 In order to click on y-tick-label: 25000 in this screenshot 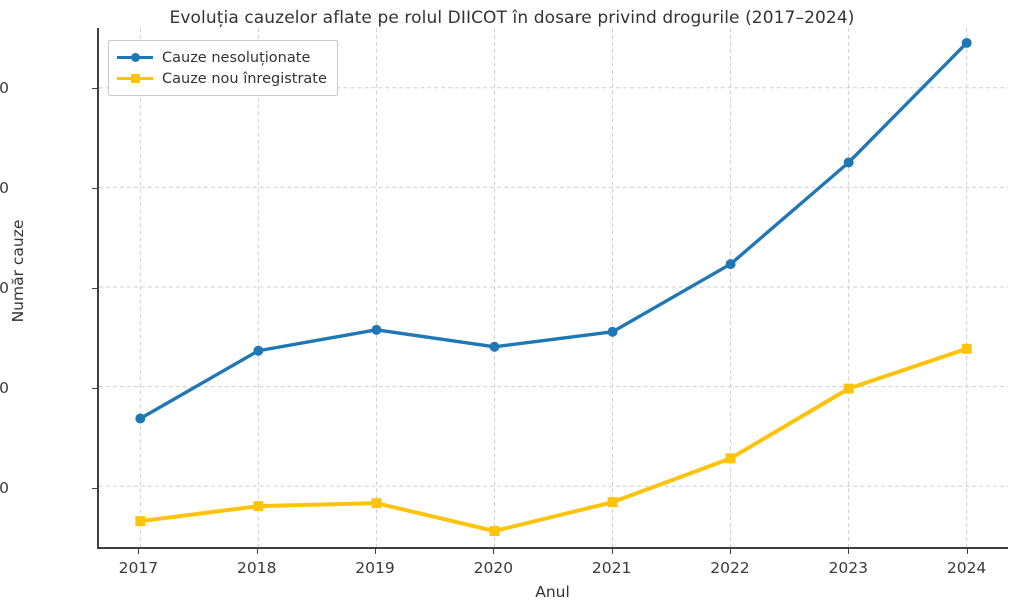, I will do `click(4, 188)`.